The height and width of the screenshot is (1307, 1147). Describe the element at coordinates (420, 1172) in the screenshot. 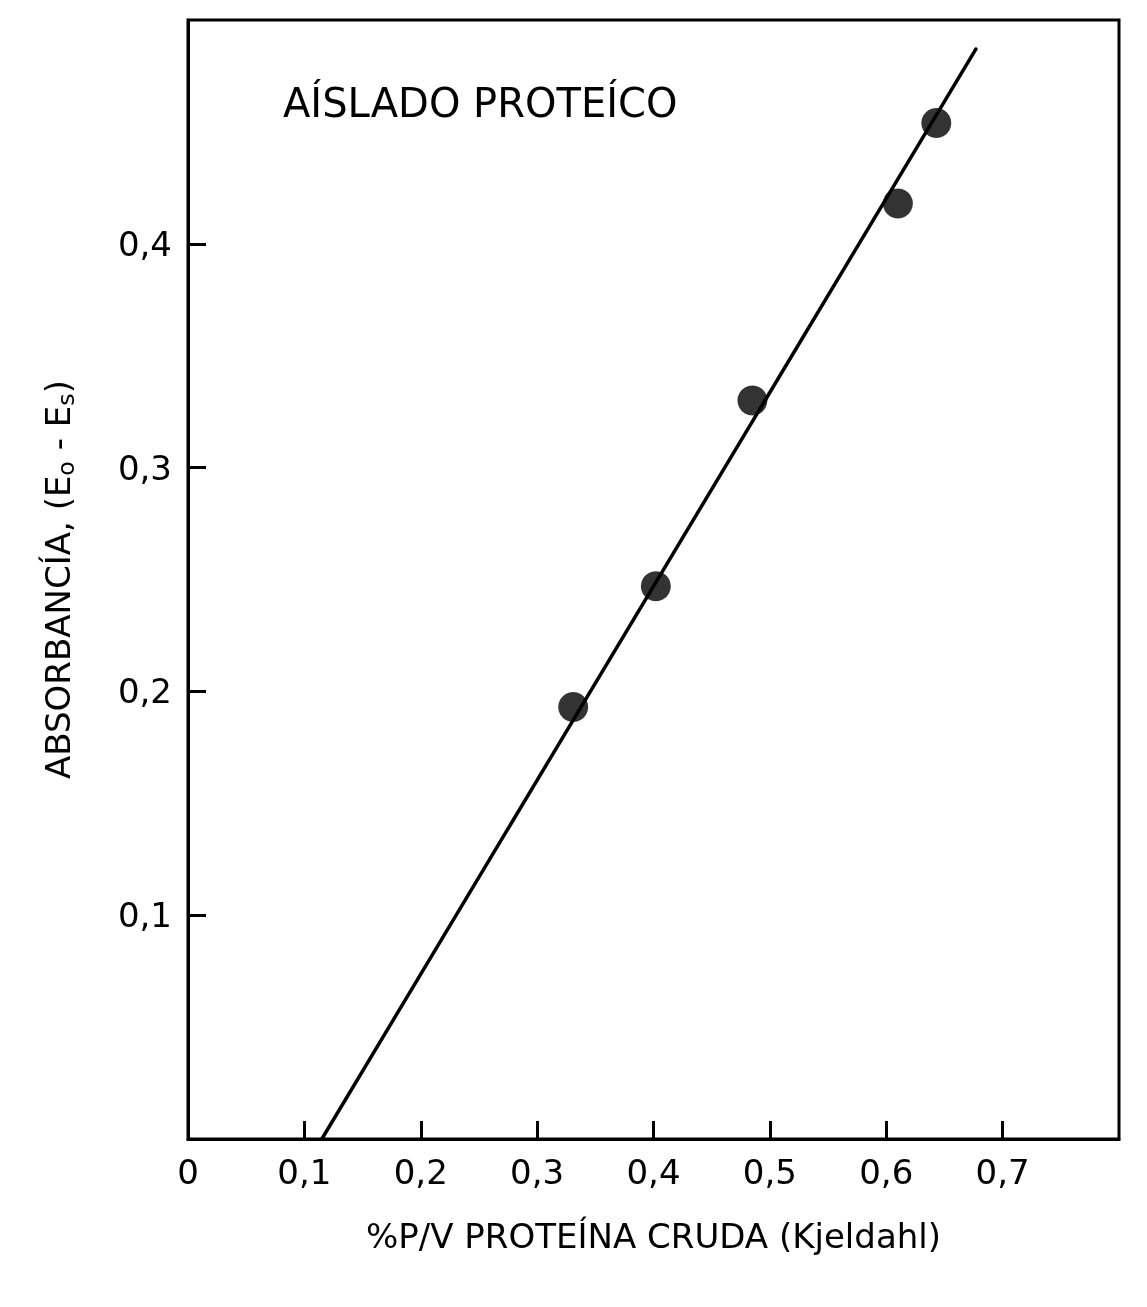

I see `x-tick-label: 0,2` at that location.